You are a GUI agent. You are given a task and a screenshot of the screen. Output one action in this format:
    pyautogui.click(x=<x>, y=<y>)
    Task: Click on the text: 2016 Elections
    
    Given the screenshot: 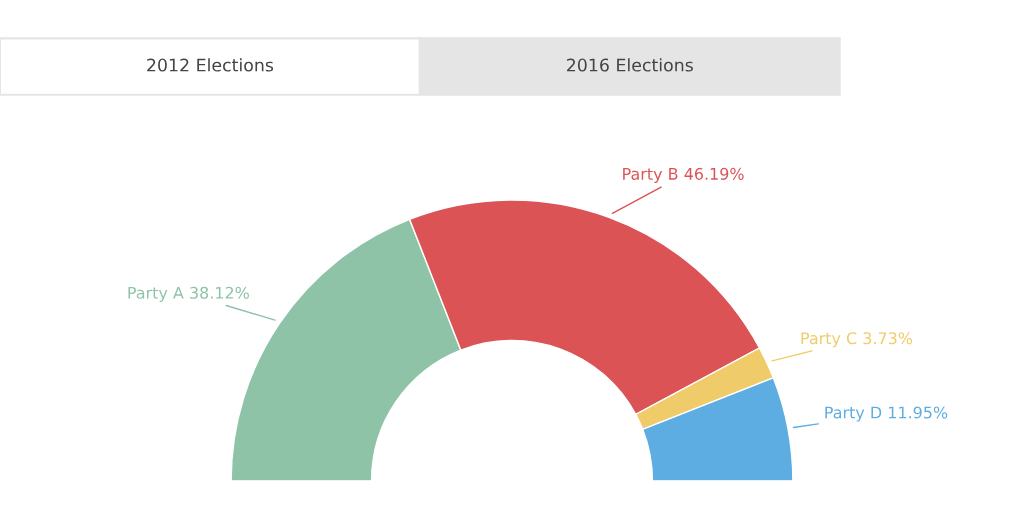 What is the action you would take?
    pyautogui.click(x=630, y=65)
    